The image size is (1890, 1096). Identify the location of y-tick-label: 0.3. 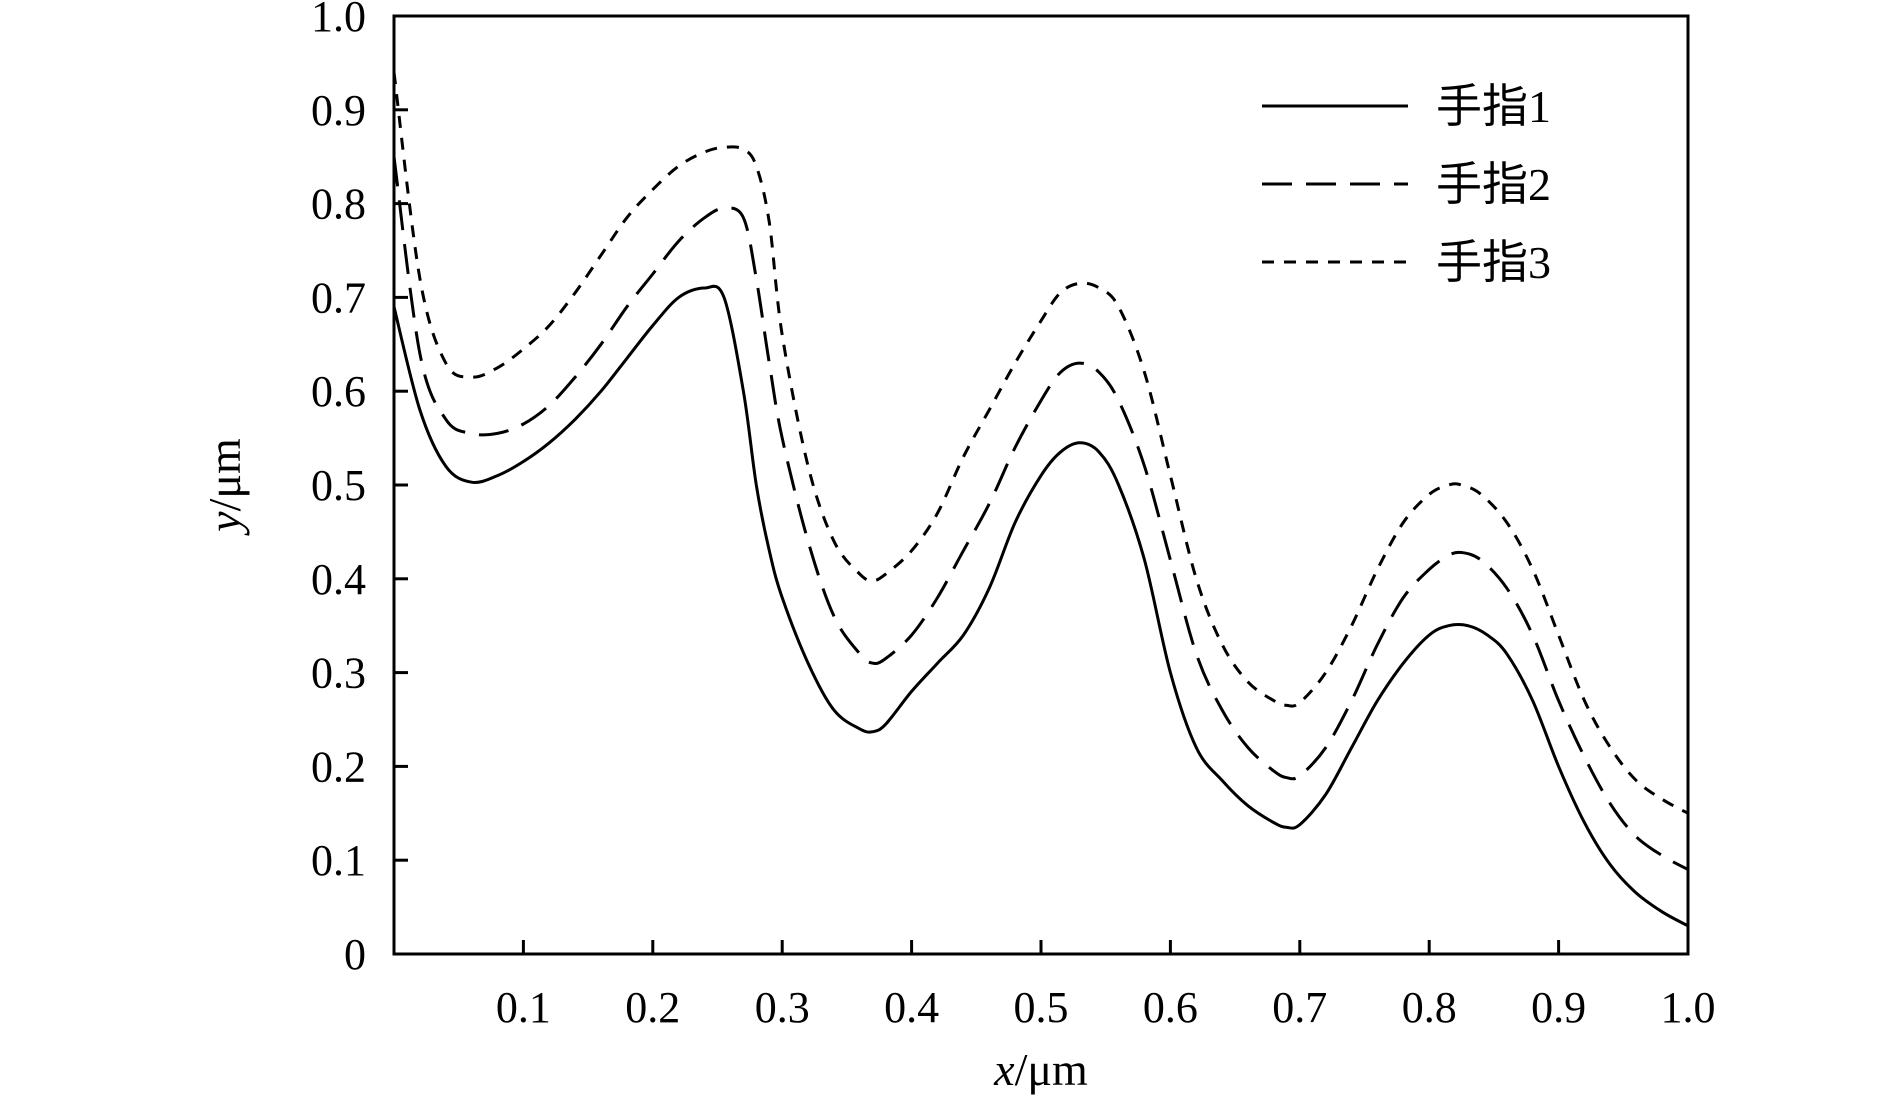
(338, 673).